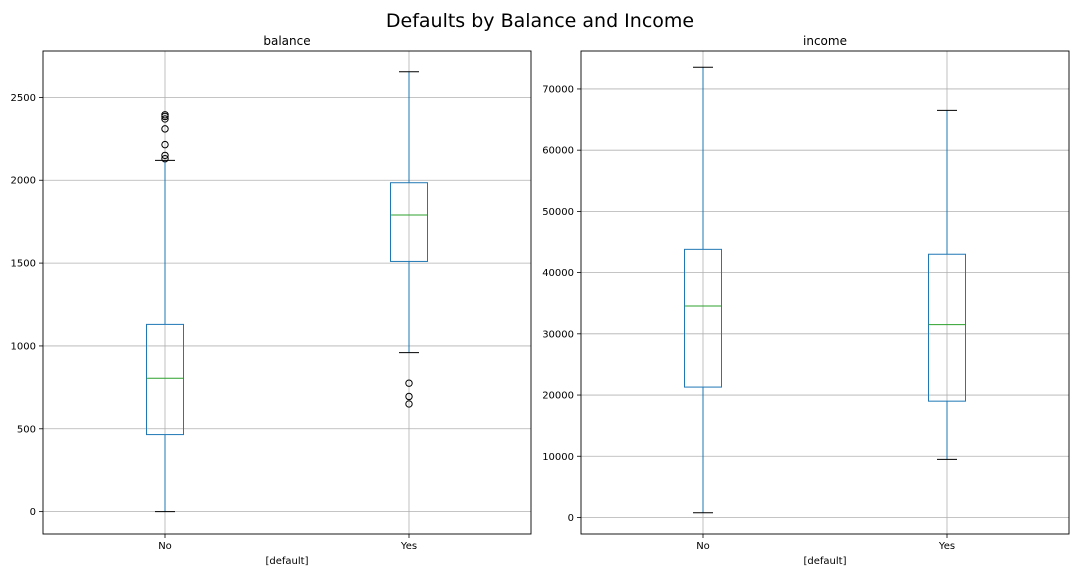 This screenshot has height=580, width=1080. What do you see at coordinates (558, 273) in the screenshot?
I see `y-tick-label: 40000` at bounding box center [558, 273].